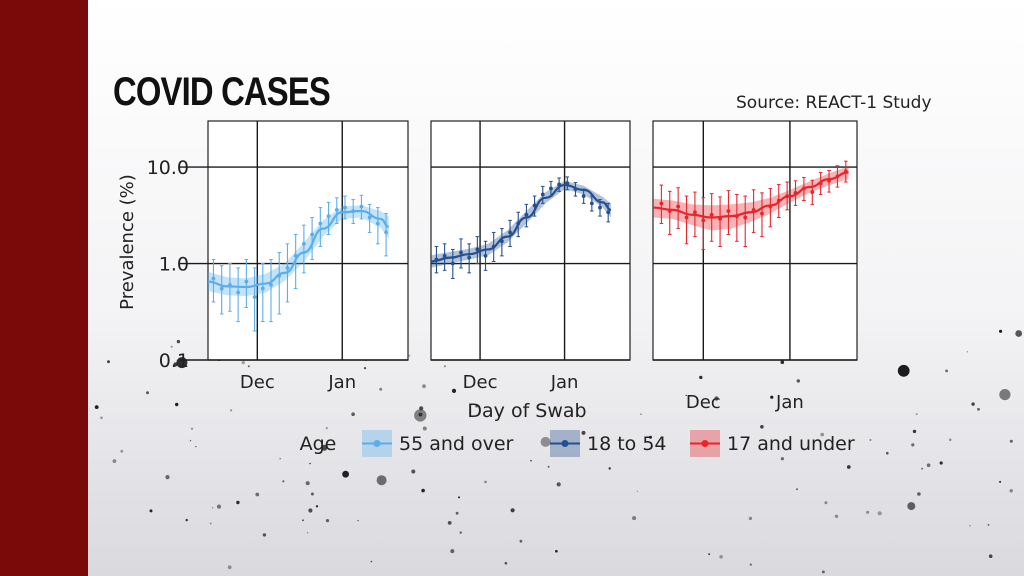 This screenshot has width=1024, height=576. I want to click on source-note: Source: REACT-1 Study, so click(834, 103).